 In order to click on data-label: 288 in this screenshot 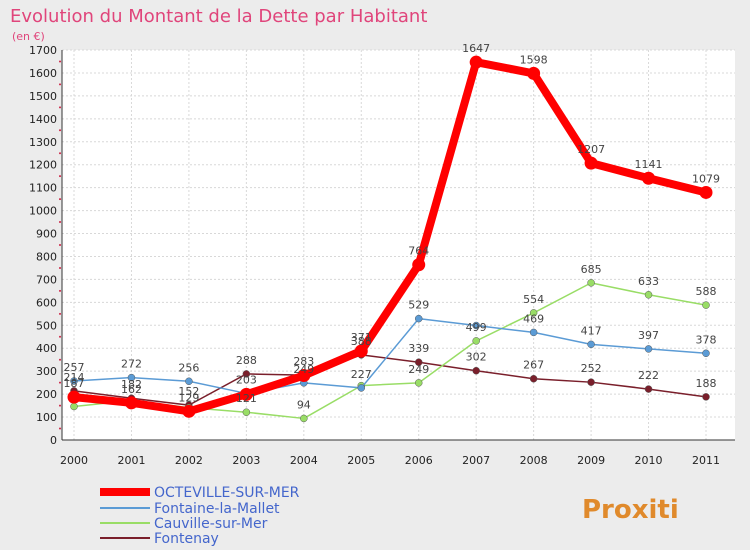, I will do `click(246, 360)`.